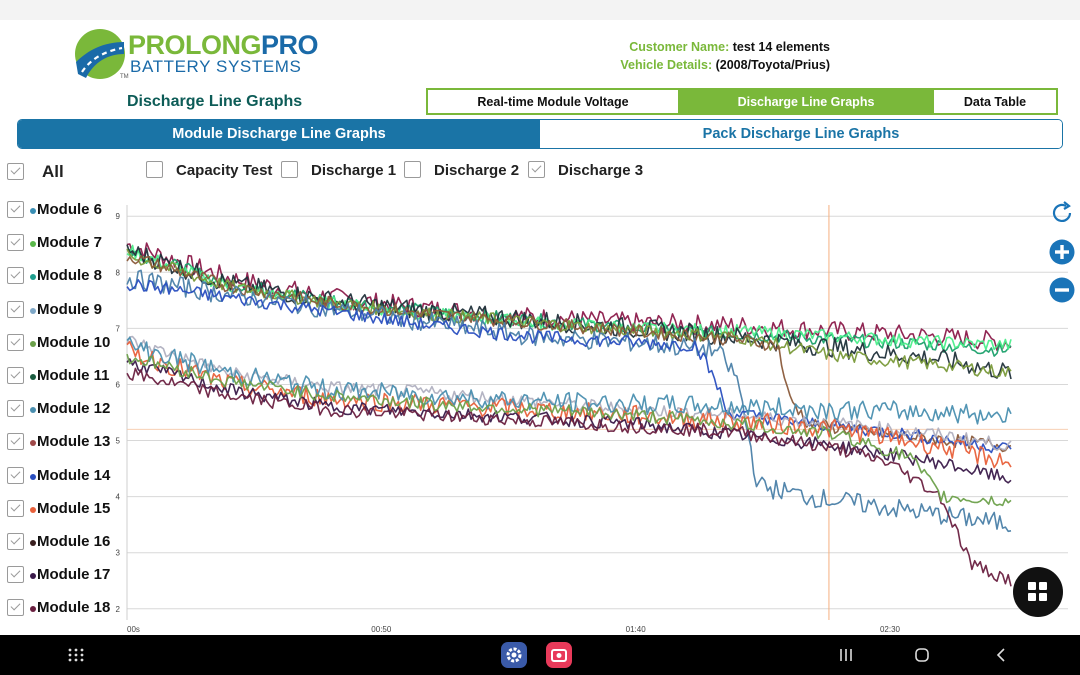  What do you see at coordinates (801, 134) in the screenshot?
I see `segment-pack-discharge: Pack Discharge Line Graphs` at bounding box center [801, 134].